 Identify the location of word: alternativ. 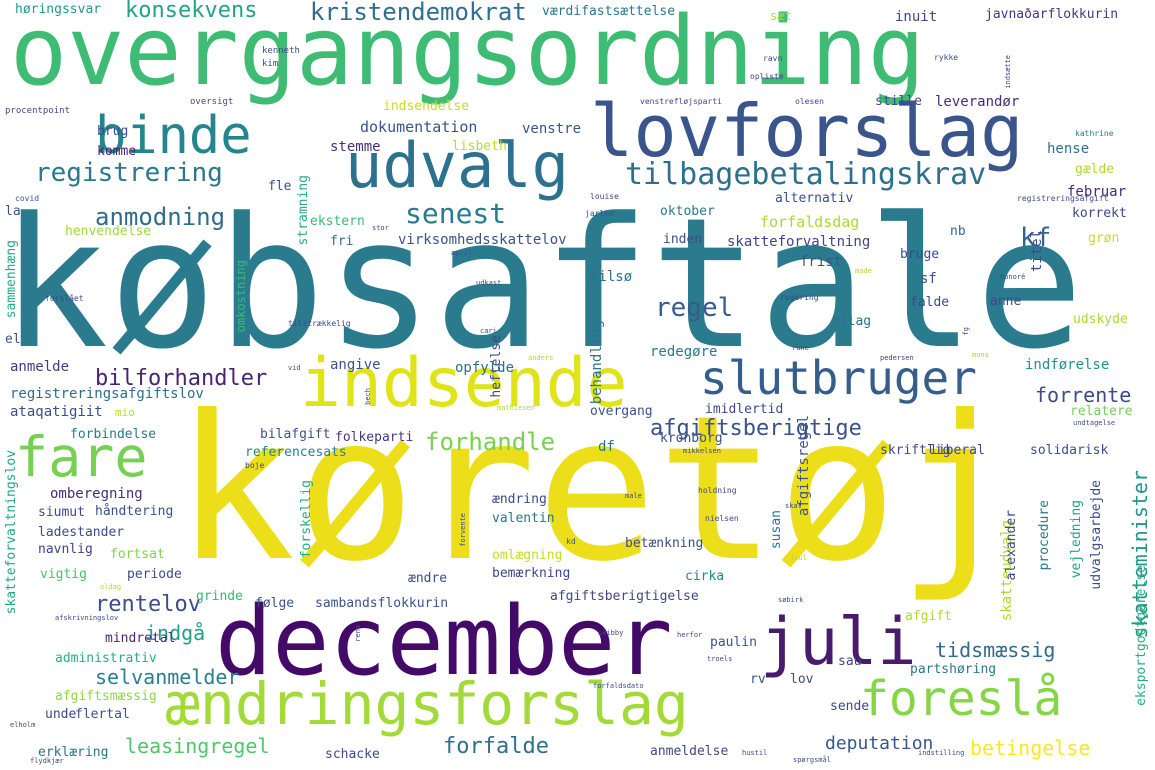
(814, 198).